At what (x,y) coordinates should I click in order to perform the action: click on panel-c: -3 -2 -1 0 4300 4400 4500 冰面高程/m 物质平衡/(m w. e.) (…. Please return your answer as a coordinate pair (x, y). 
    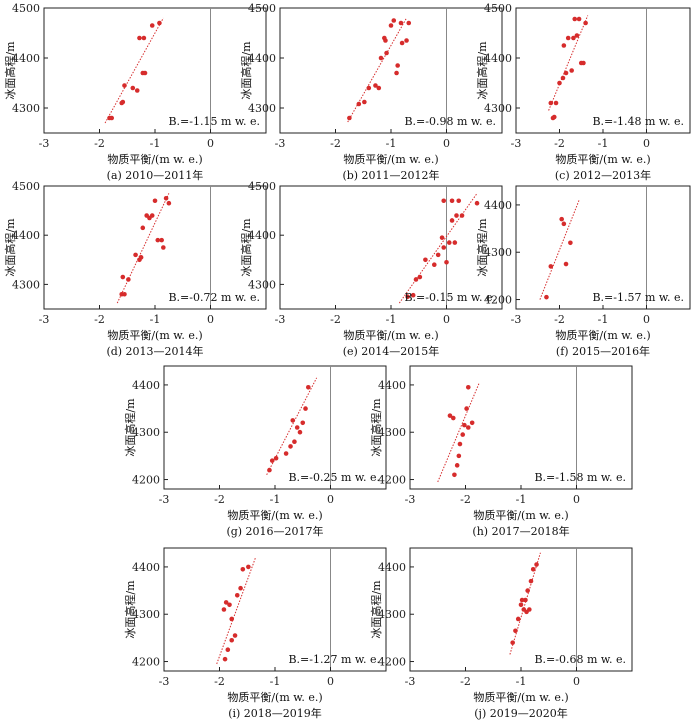
    Looking at the image, I should click on (583, 92).